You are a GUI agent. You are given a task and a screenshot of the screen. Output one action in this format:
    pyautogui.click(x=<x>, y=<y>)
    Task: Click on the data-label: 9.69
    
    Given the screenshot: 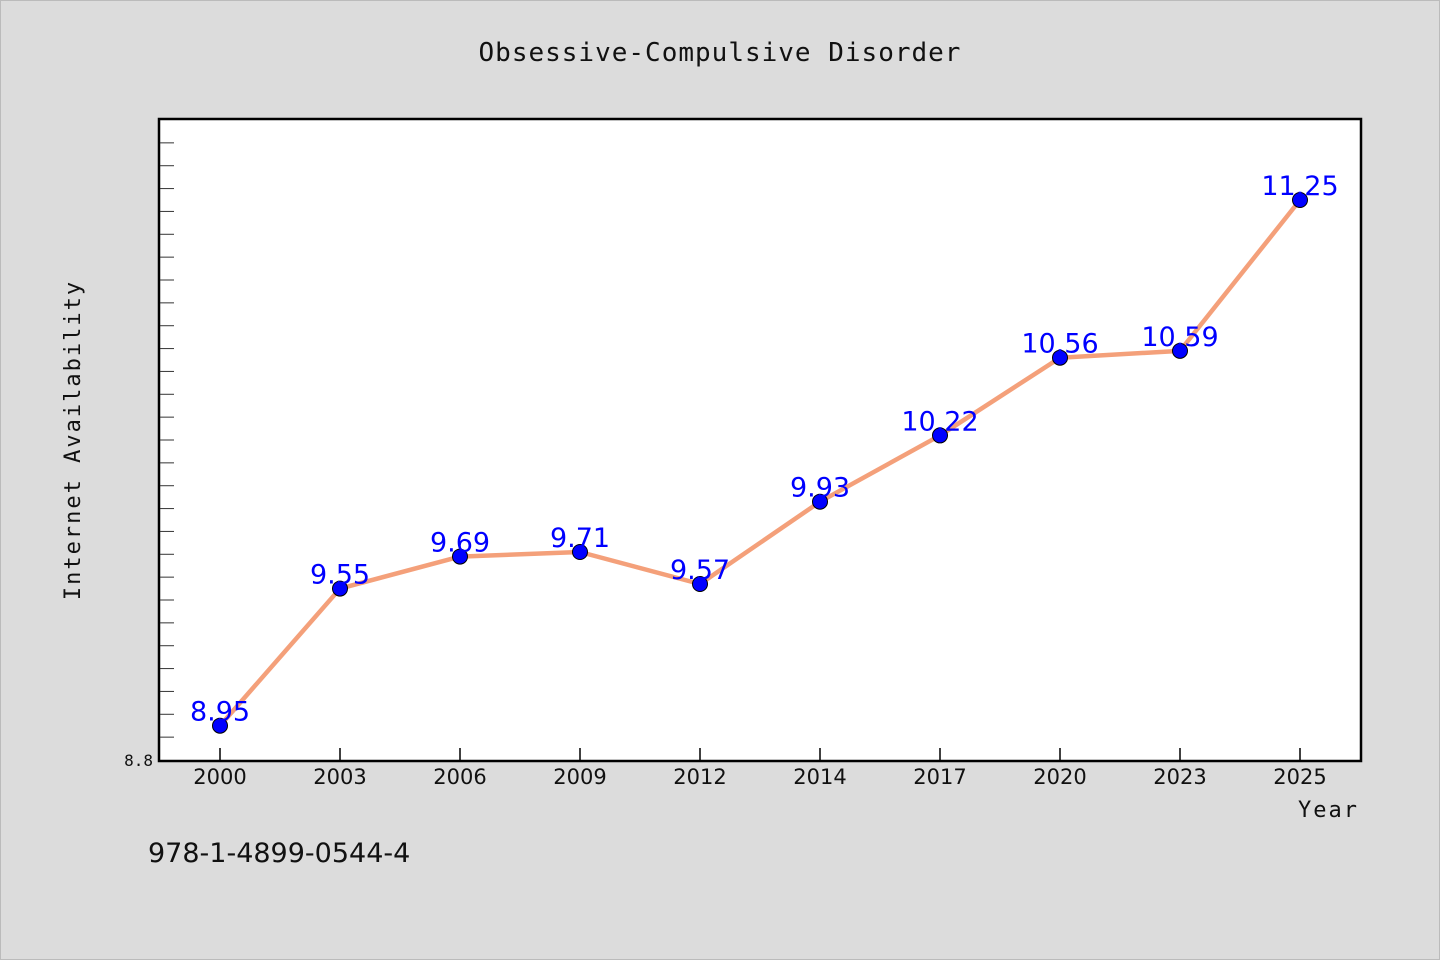 What is the action you would take?
    pyautogui.click(x=460, y=543)
    